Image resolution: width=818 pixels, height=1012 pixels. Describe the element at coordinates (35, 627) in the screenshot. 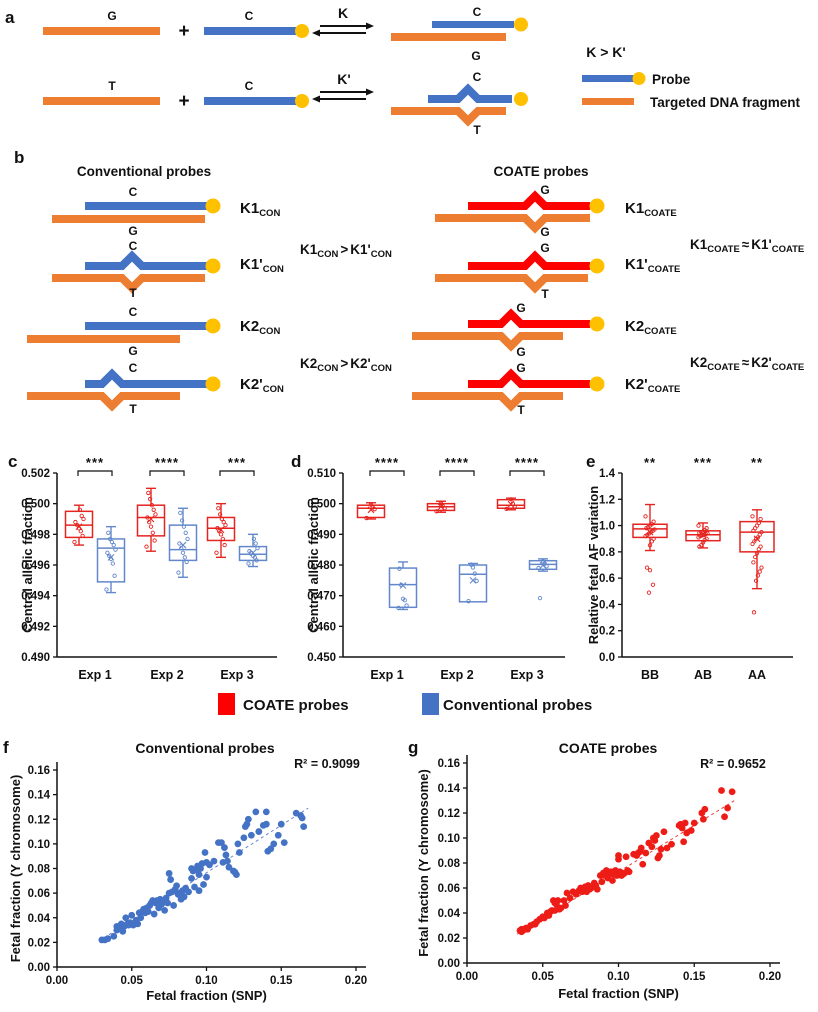

I see `svg-text: 0.492` at that location.